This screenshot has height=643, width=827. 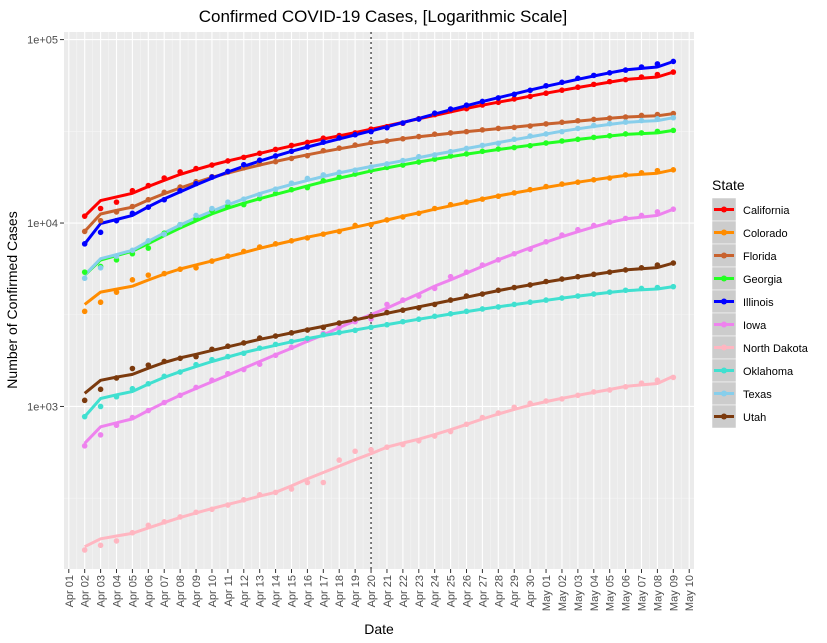 I want to click on x-axis-title: Date, so click(x=379, y=629).